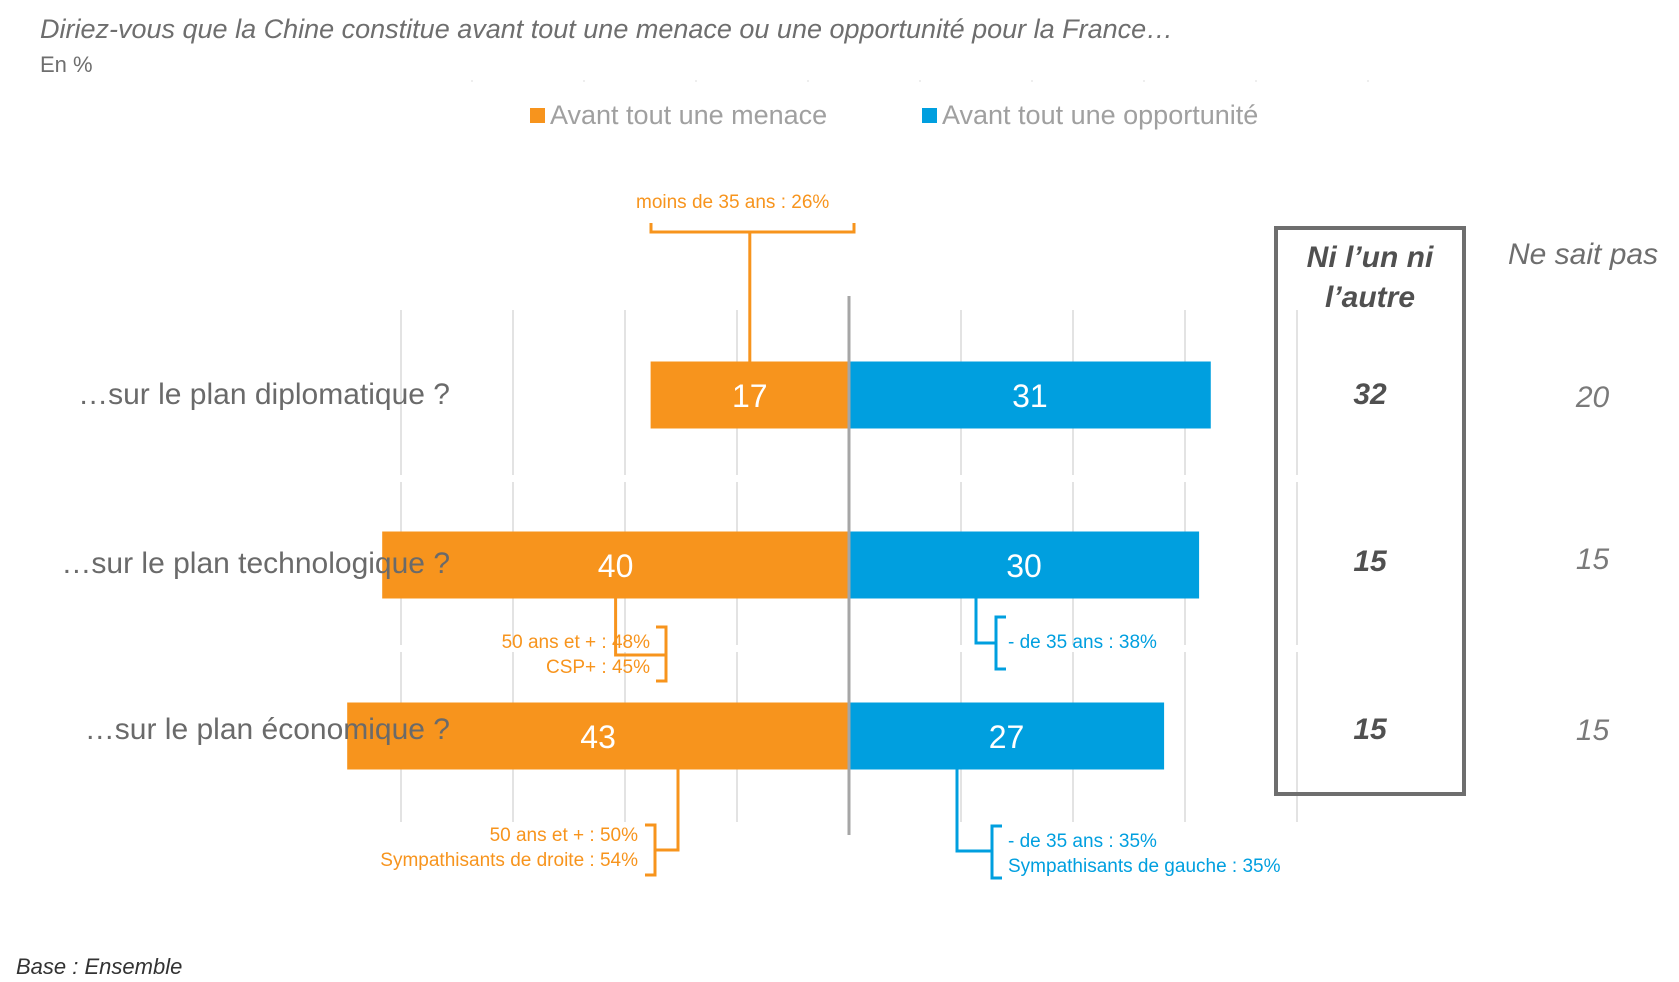 The image size is (1679, 982). I want to click on bar-value-label-opportunite: 31, so click(1030, 396).